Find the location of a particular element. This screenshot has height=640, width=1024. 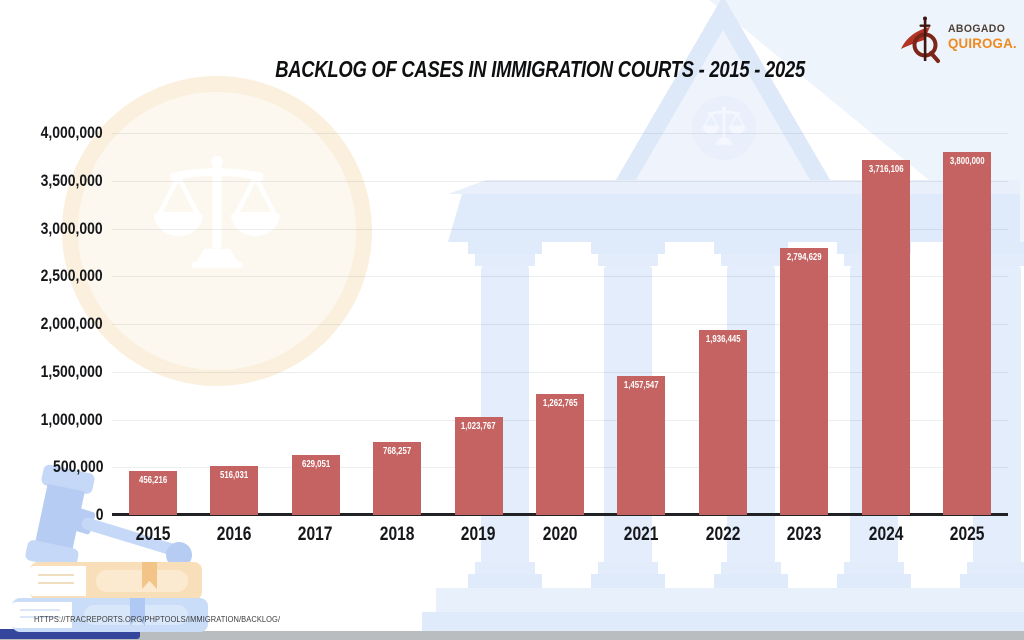

justice-seal-circle is located at coordinates (217, 231).